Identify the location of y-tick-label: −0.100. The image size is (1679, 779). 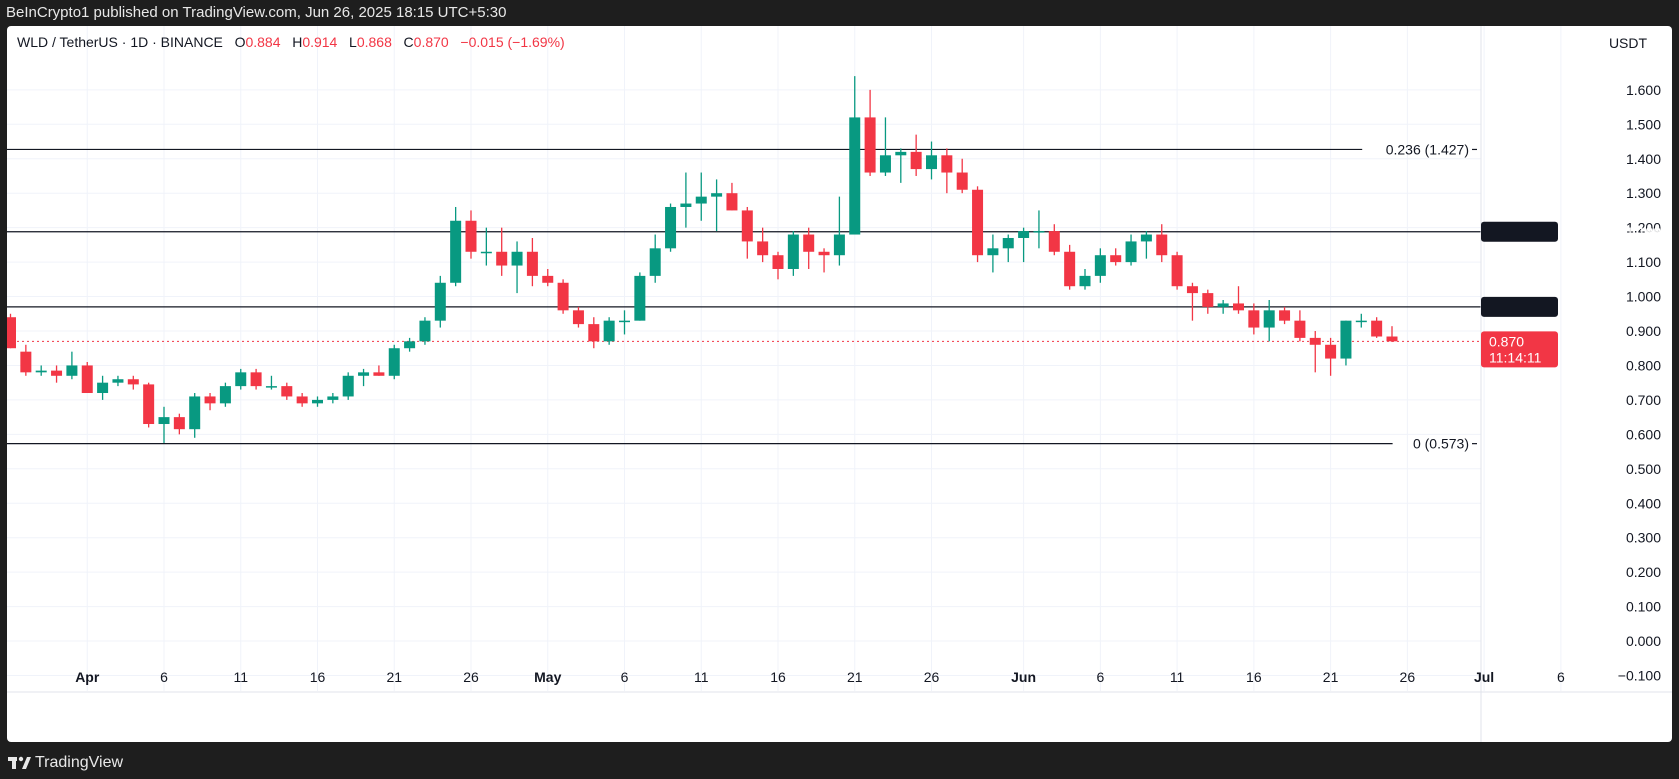
(1639, 676).